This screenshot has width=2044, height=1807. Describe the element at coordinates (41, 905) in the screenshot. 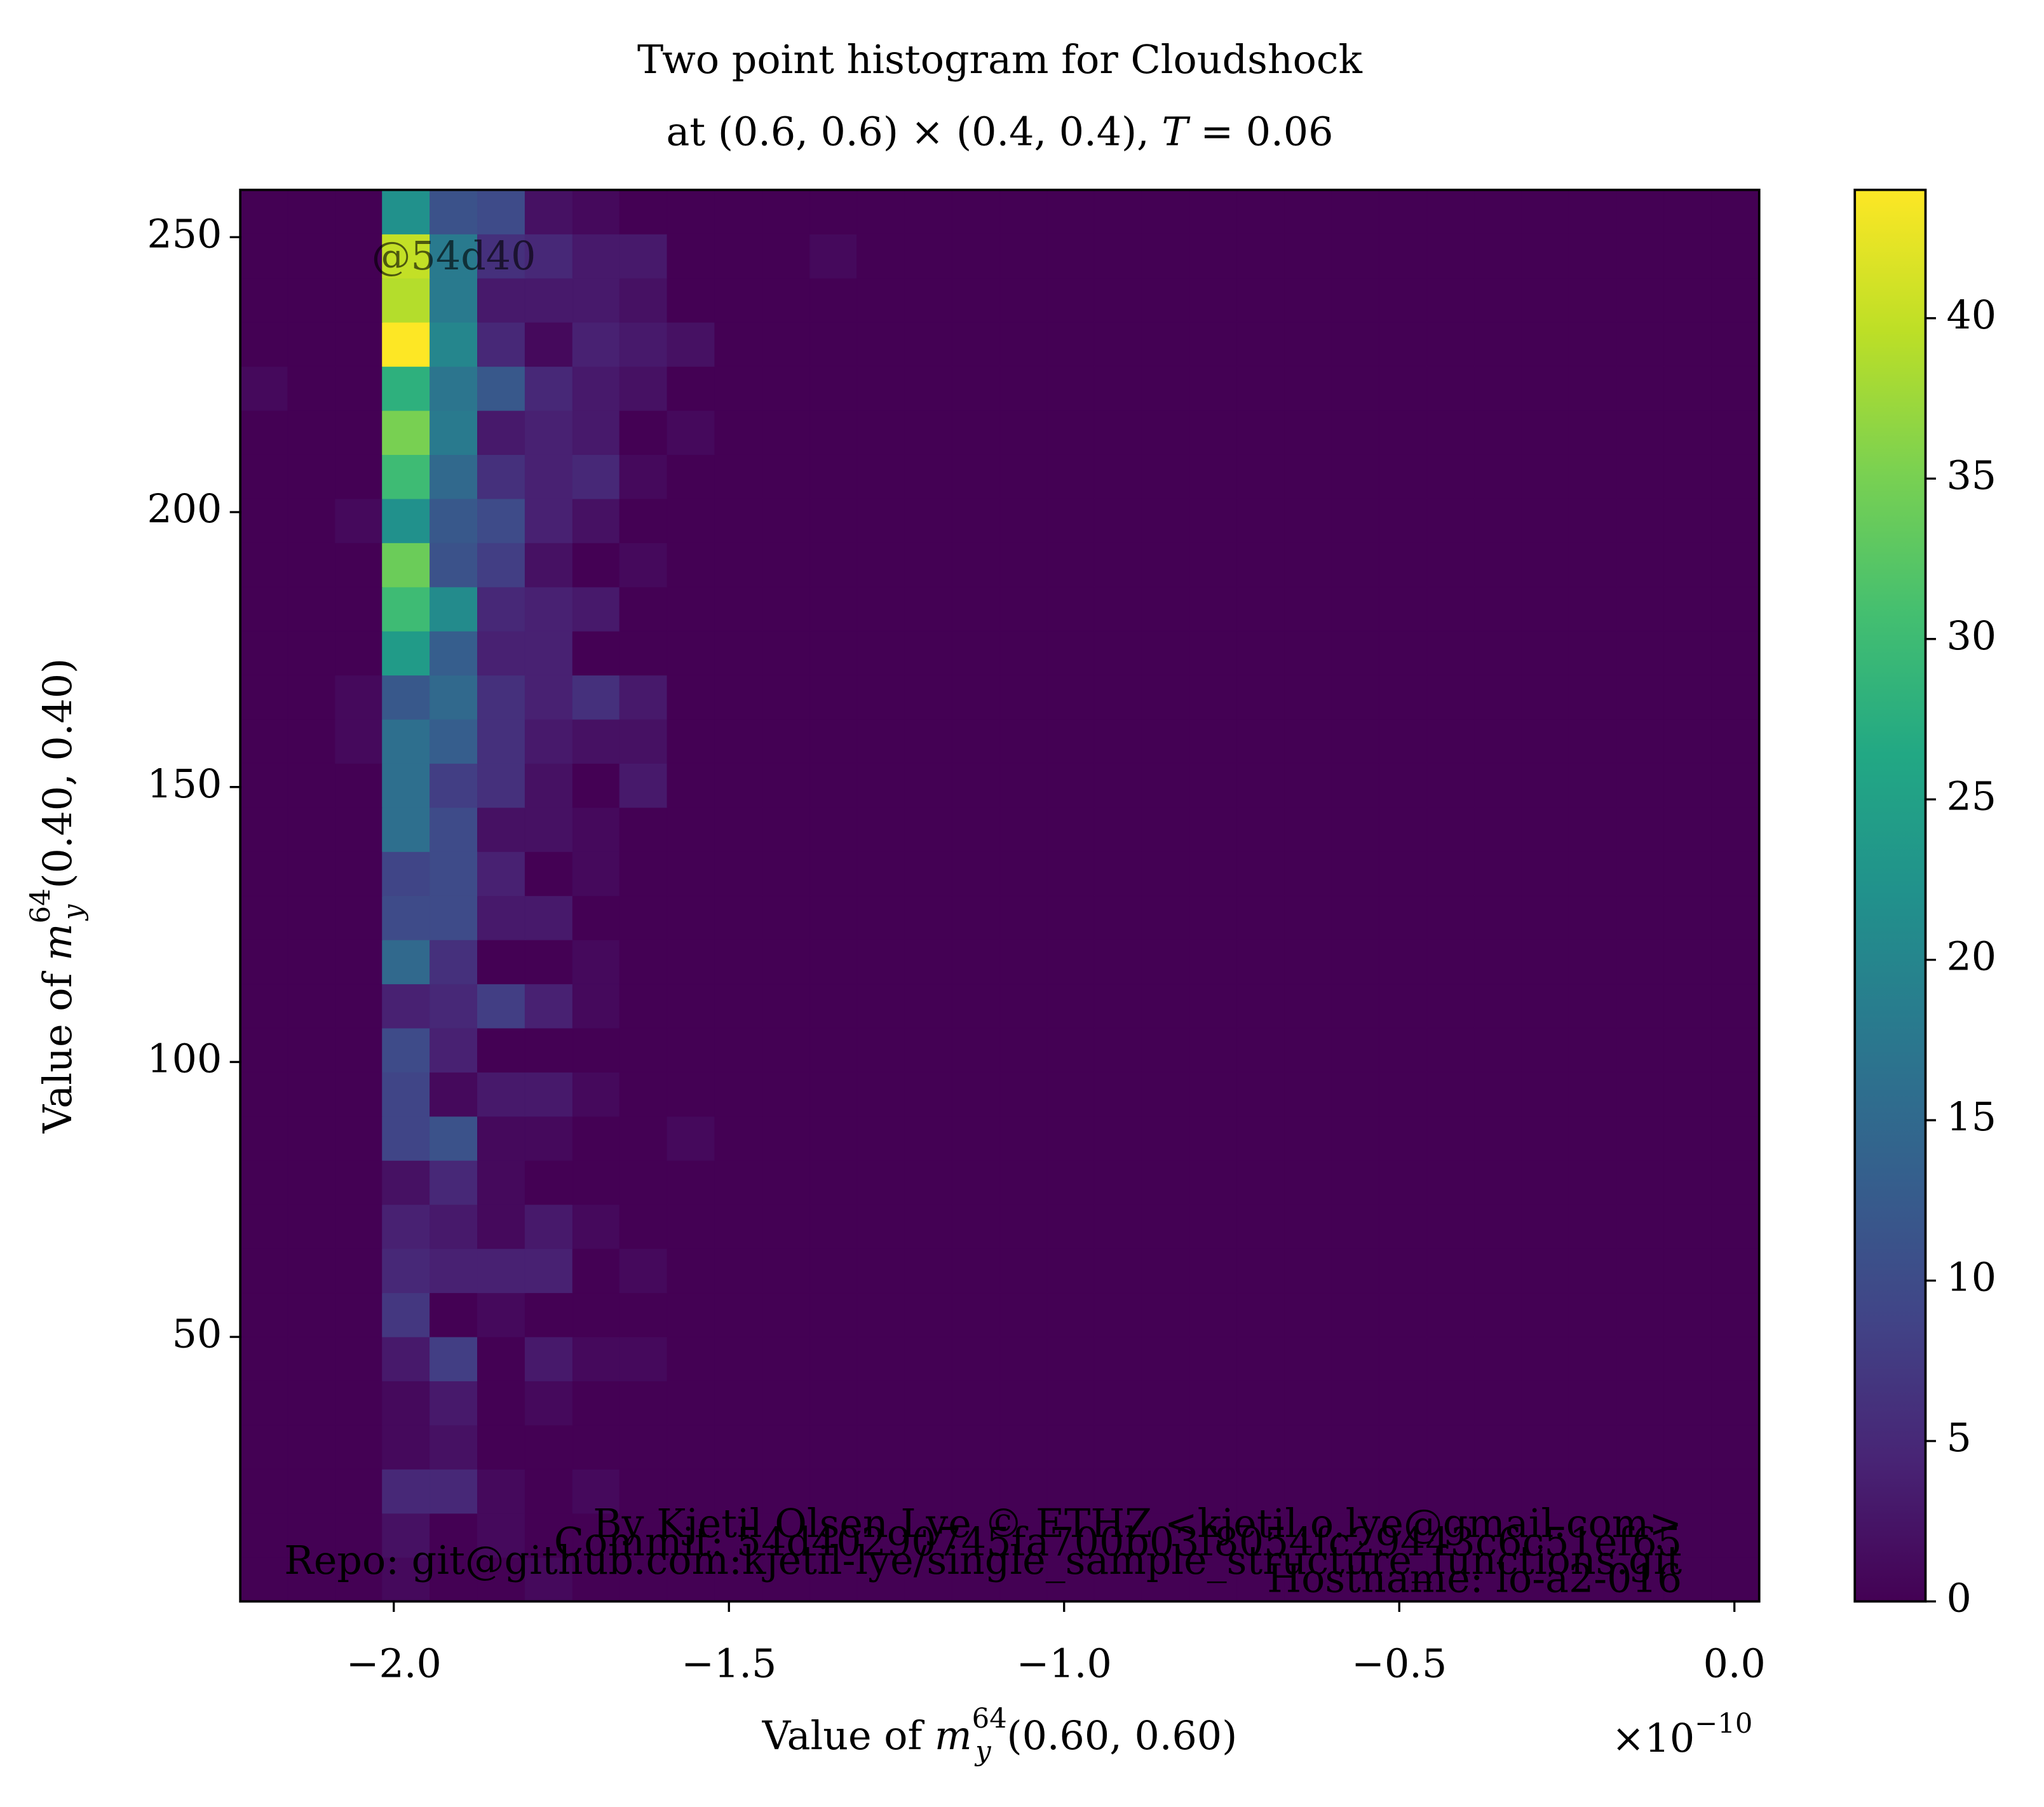

I see `y-axis-label-sup: 64` at that location.